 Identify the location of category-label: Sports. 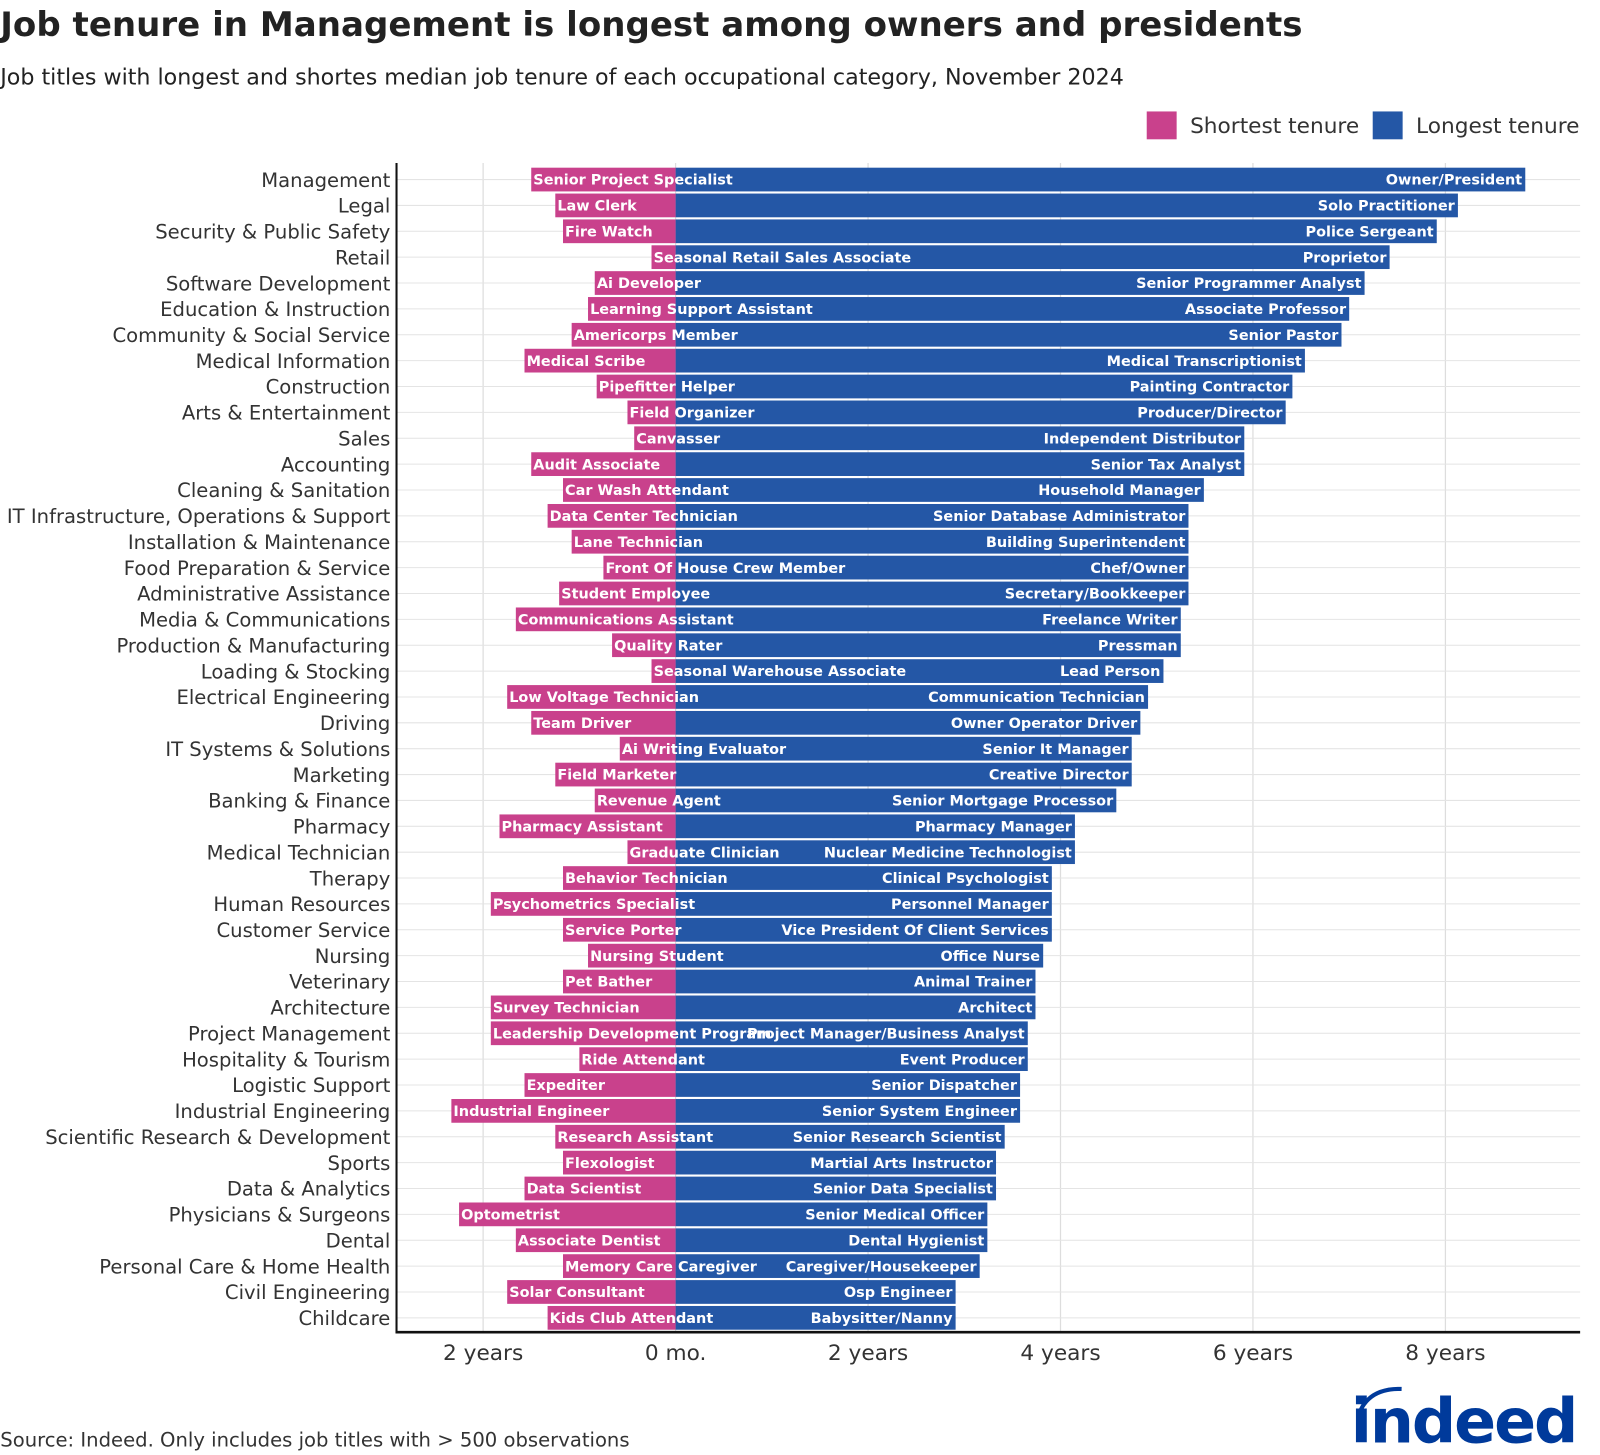
(359, 1163).